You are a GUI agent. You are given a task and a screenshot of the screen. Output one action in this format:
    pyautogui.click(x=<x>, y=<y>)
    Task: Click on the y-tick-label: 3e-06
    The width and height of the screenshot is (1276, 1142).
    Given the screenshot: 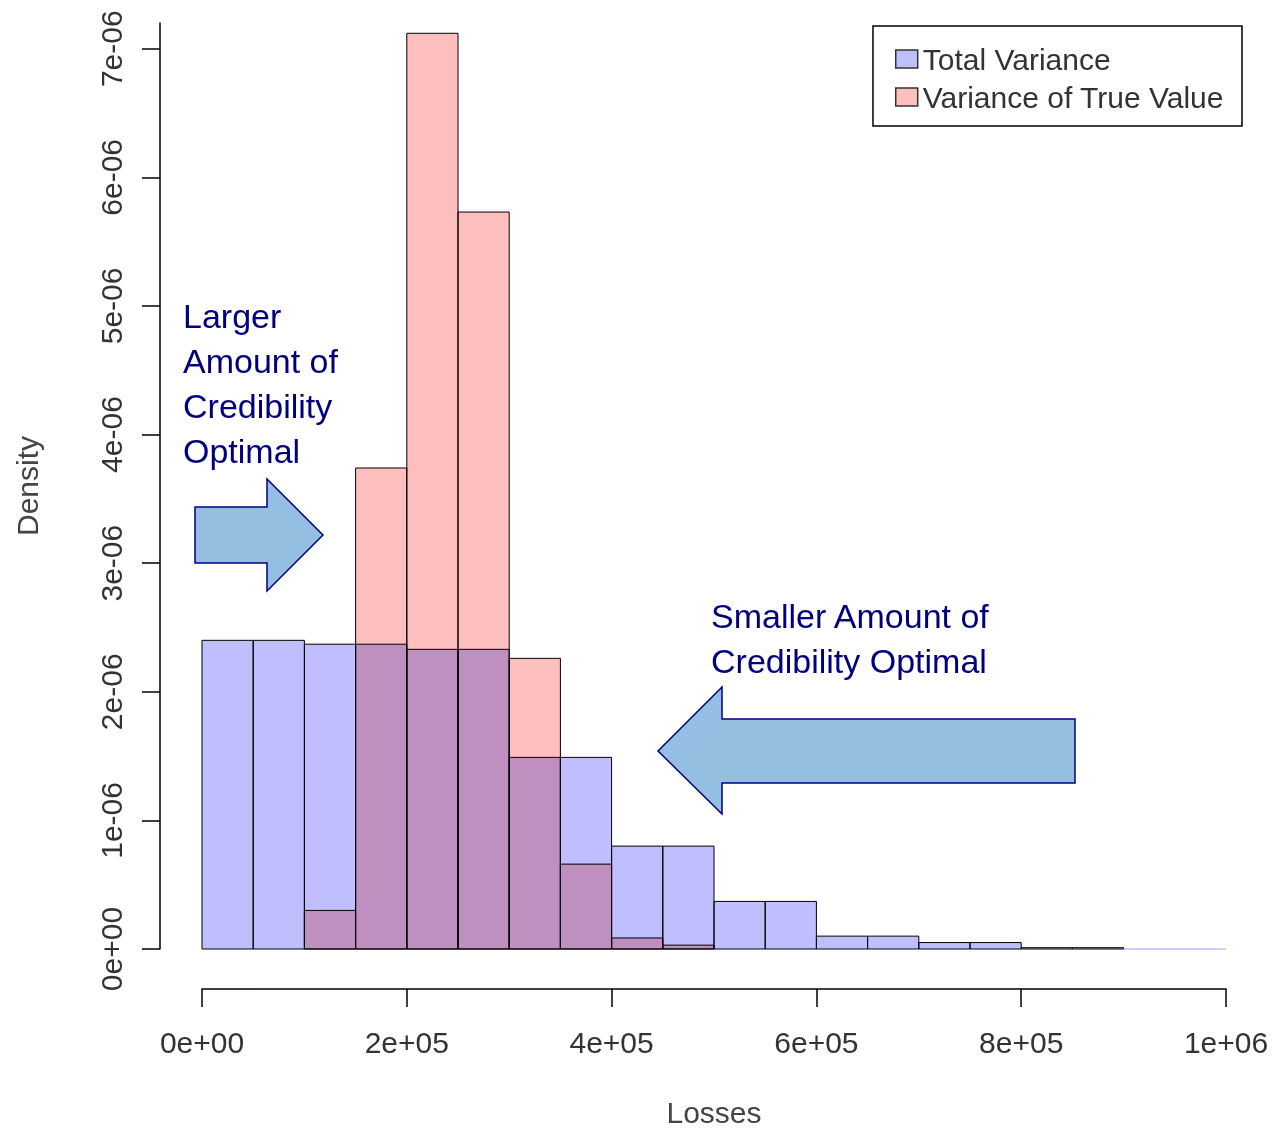 What is the action you would take?
    pyautogui.click(x=111, y=563)
    